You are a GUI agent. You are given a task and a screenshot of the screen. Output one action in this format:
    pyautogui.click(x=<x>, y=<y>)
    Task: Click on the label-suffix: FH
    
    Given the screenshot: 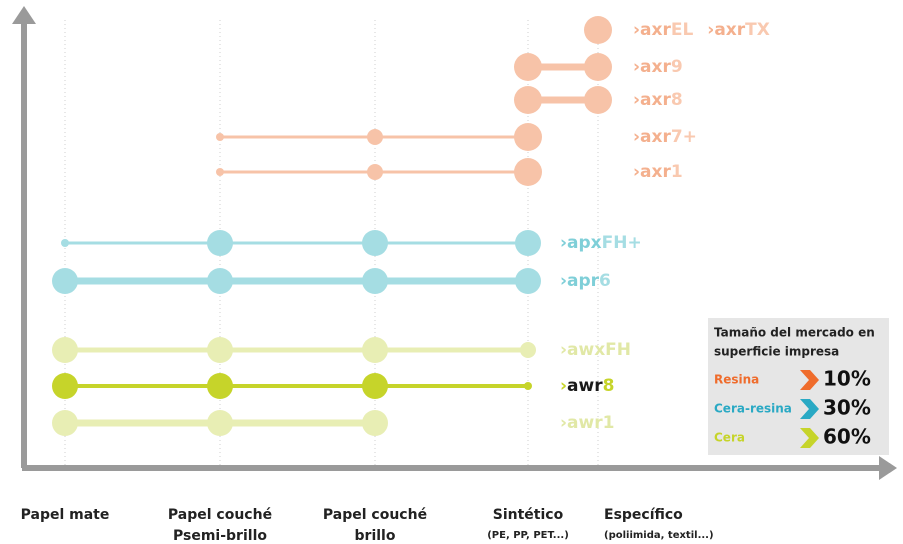 What is the action you would take?
    pyautogui.click(x=618, y=350)
    